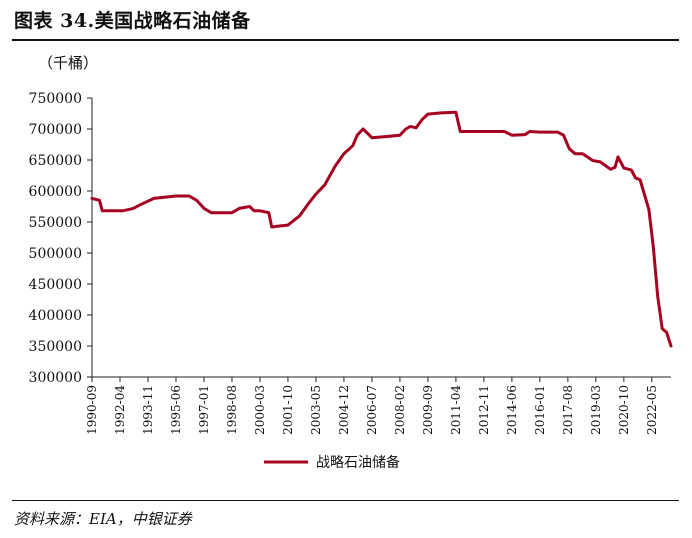  I want to click on x-tick-label: 1997-01, so click(204, 410).